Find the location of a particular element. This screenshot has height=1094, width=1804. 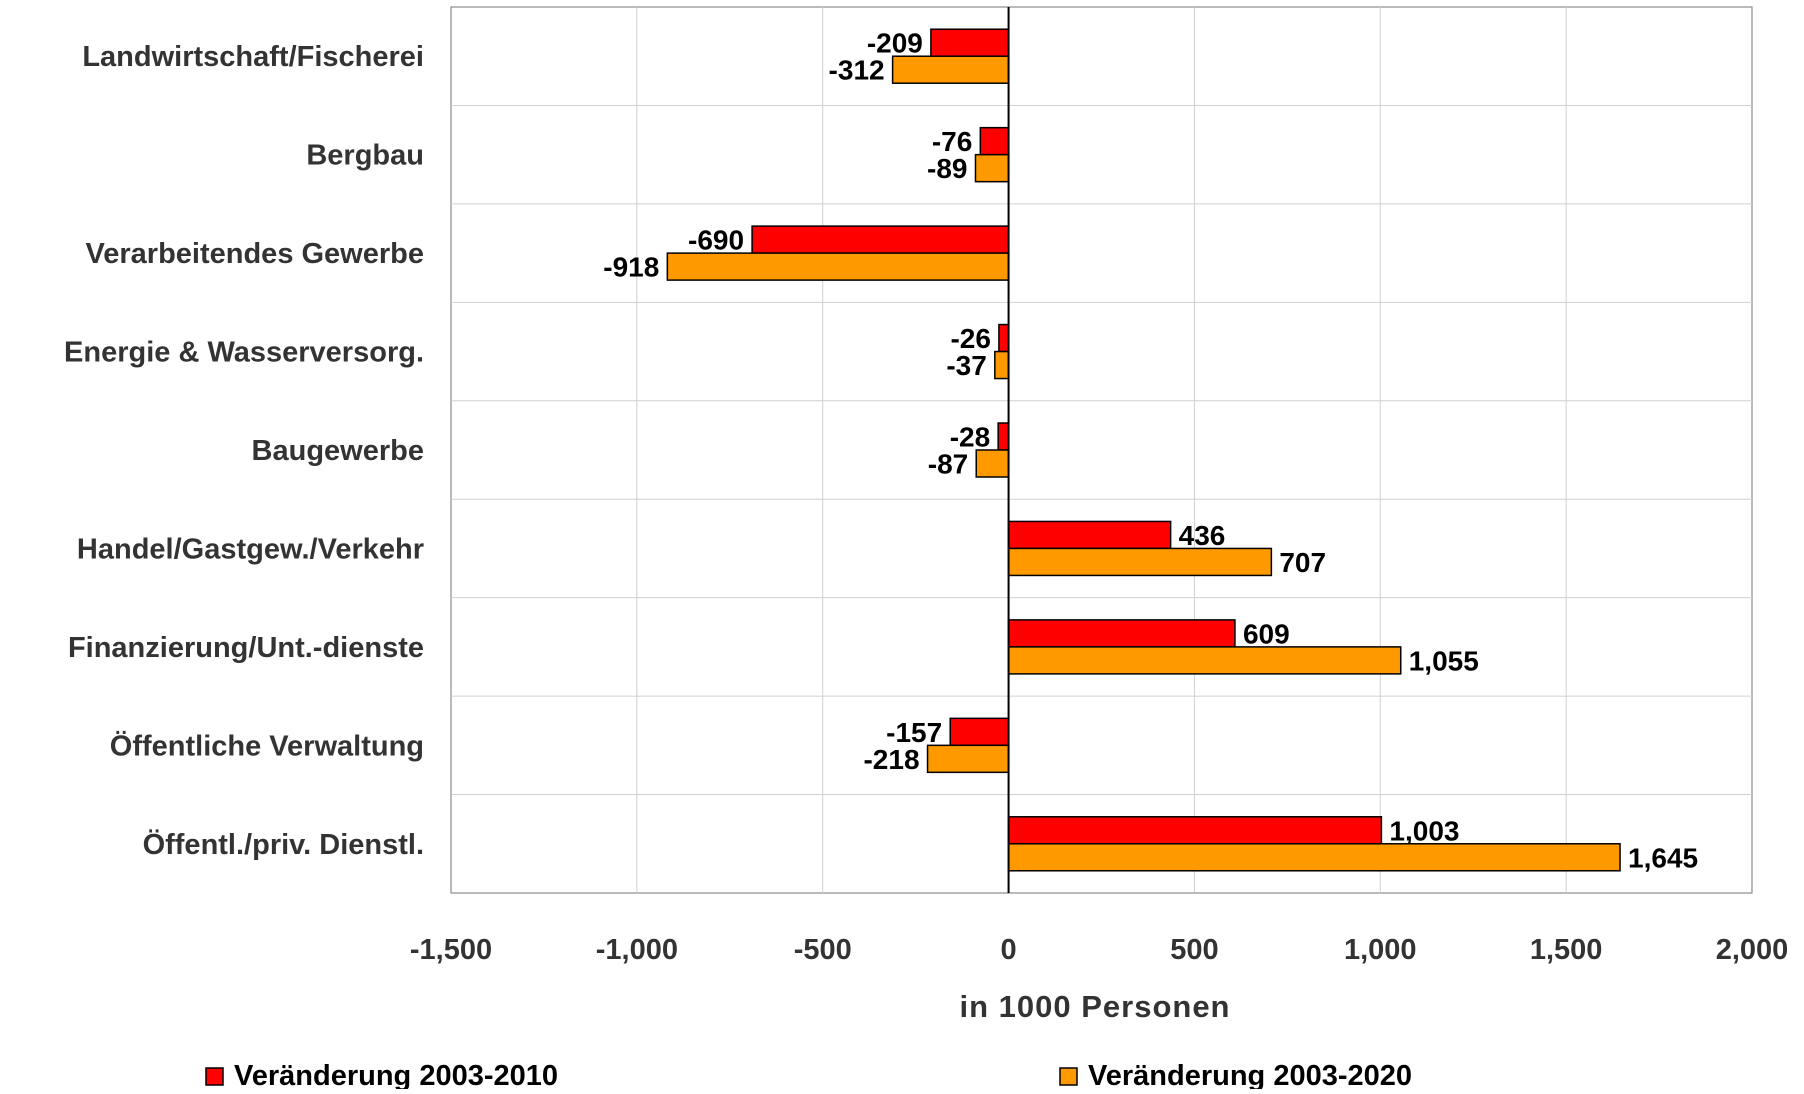

category-label: Verarbeitendes Gewerbe is located at coordinates (255, 254).